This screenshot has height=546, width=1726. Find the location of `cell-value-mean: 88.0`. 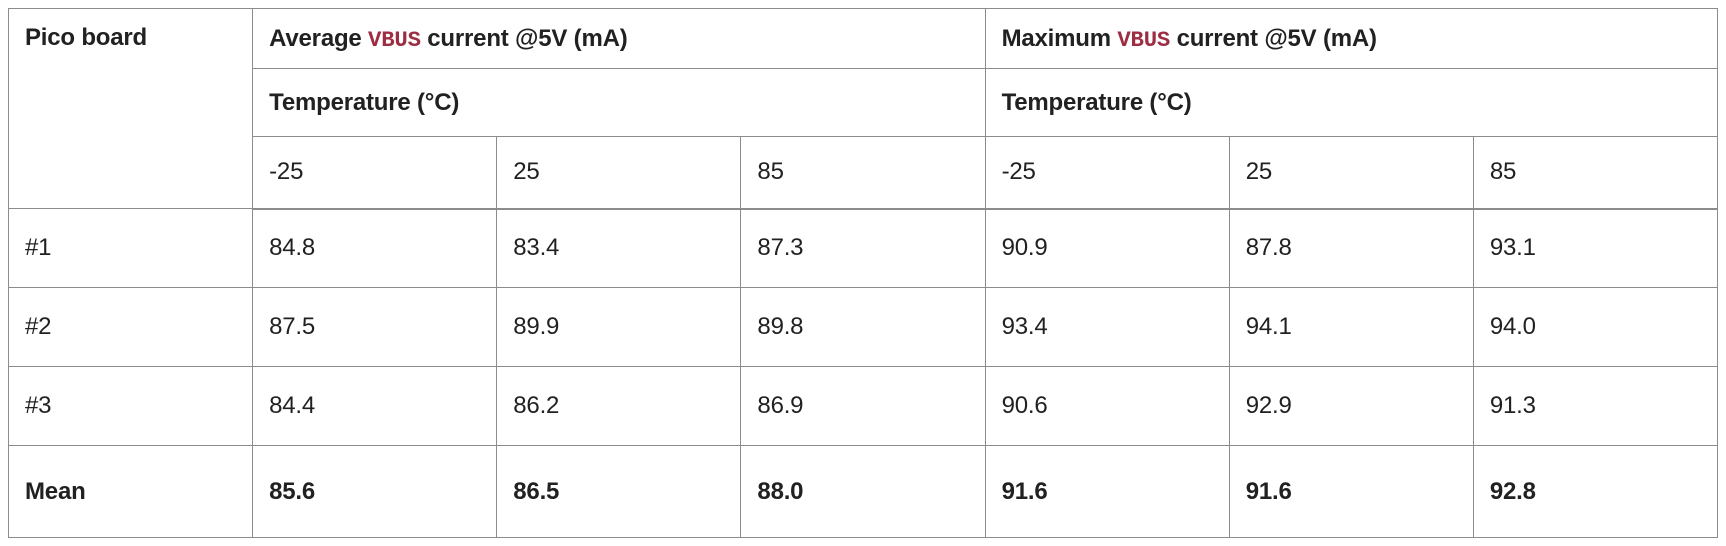

cell-value-mean: 88.0 is located at coordinates (863, 491).